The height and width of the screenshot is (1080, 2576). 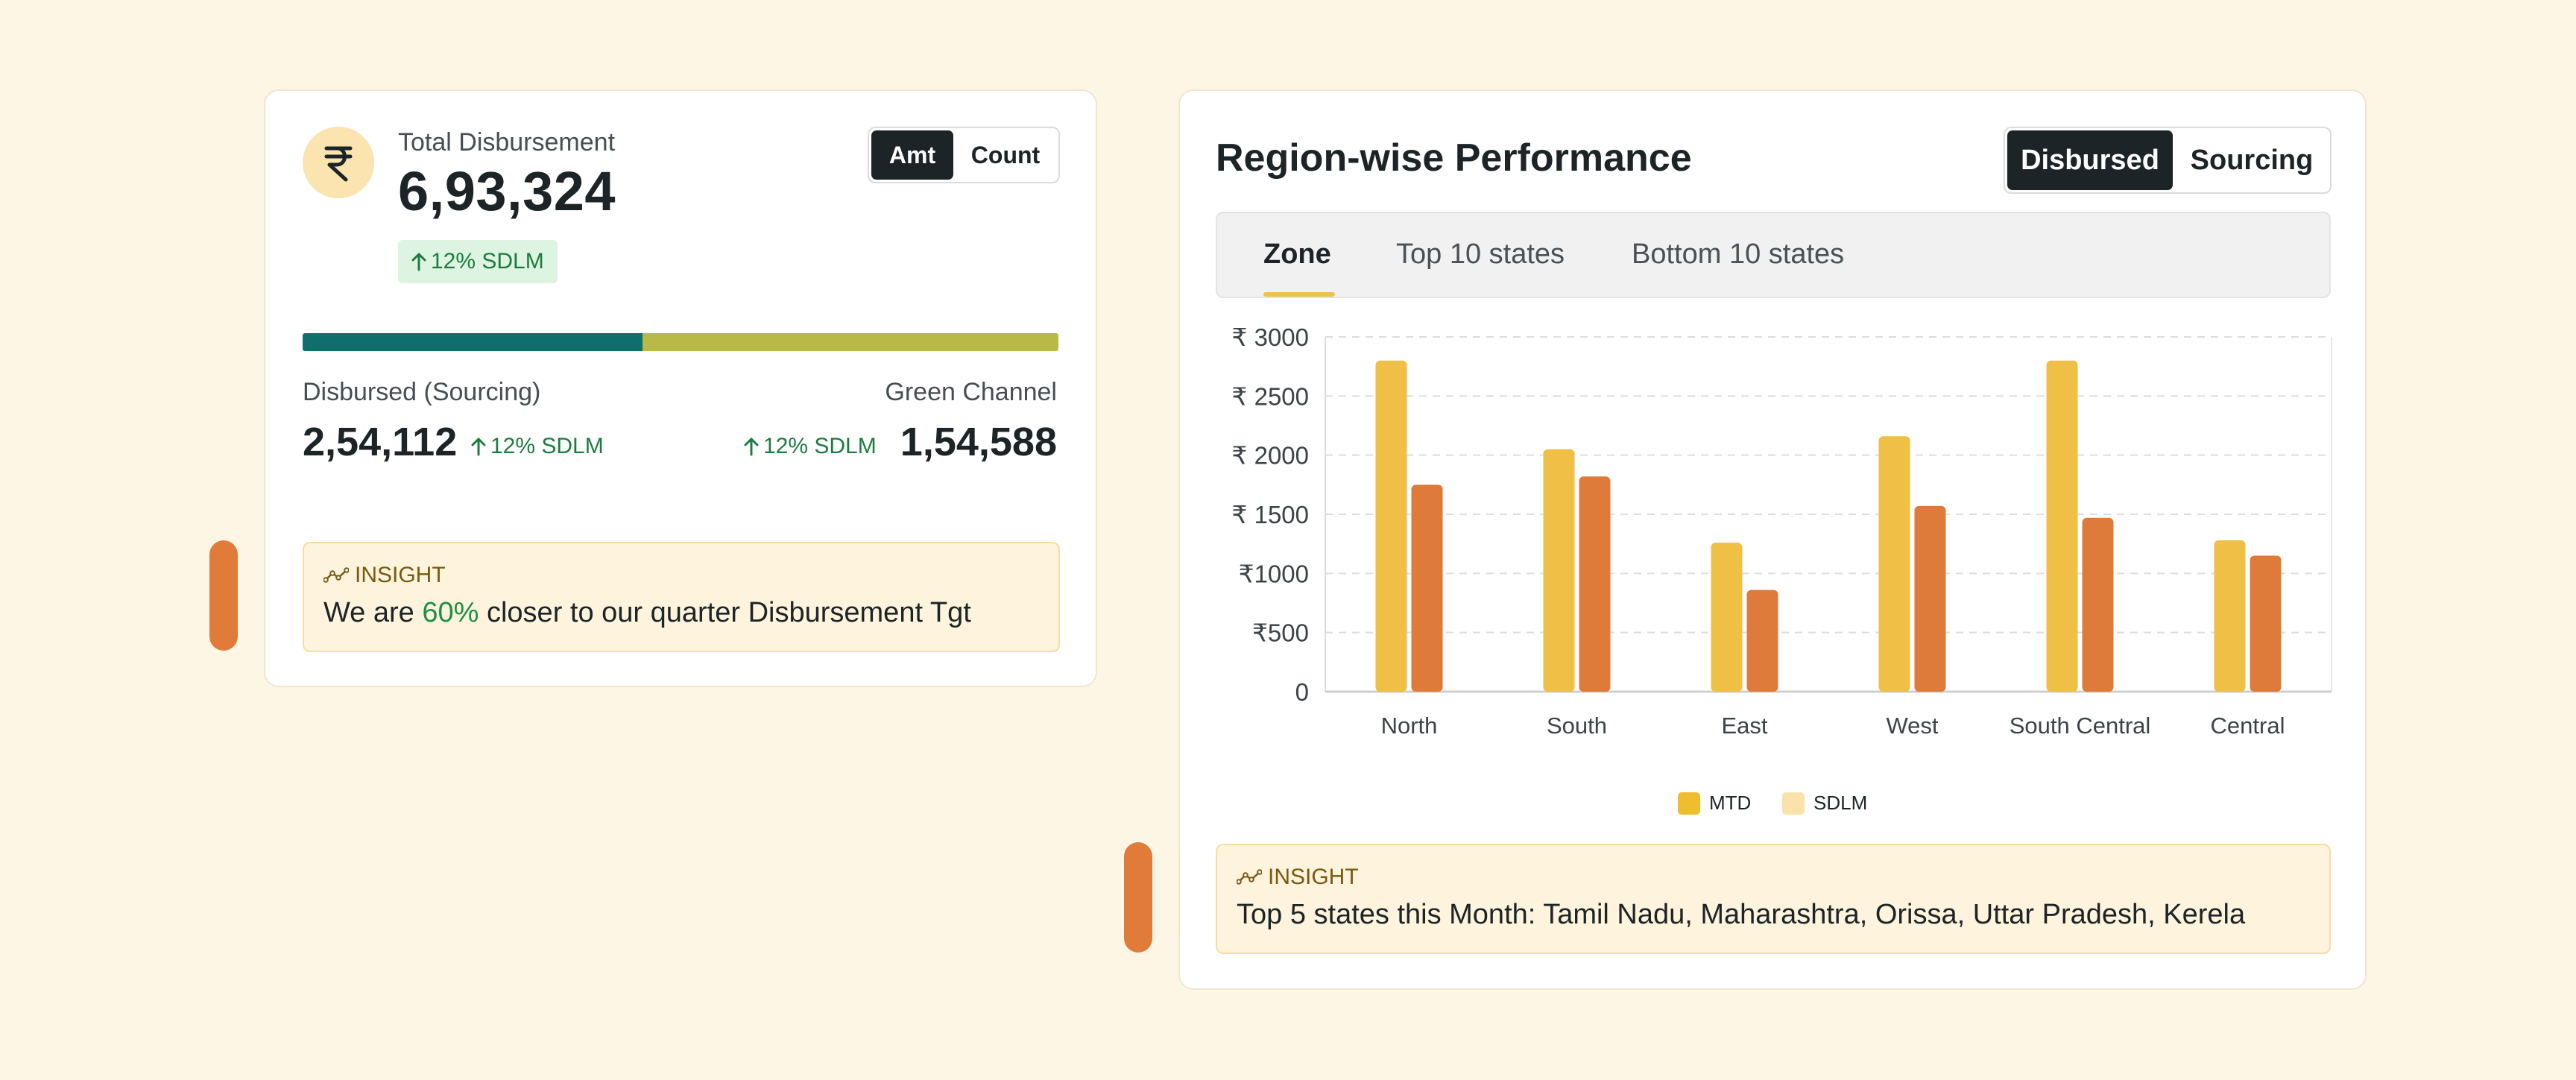 What do you see at coordinates (1454, 158) in the screenshot?
I see `region-performance-title: Region-wise Performance` at bounding box center [1454, 158].